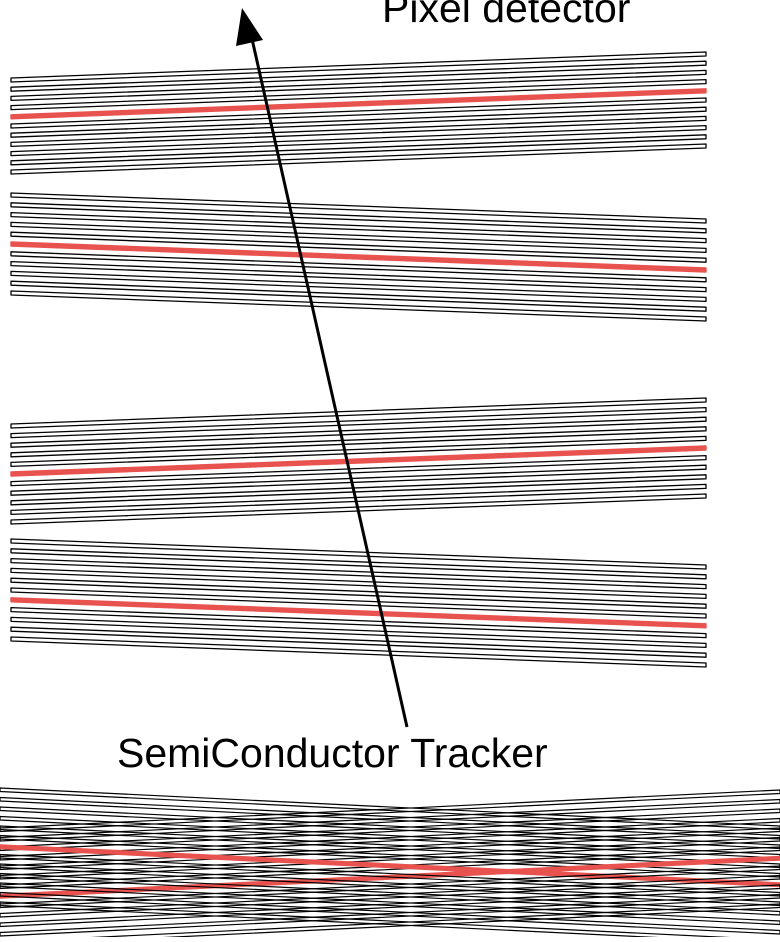 The width and height of the screenshot is (780, 942). I want to click on arrowhead-icon, so click(249, 27).